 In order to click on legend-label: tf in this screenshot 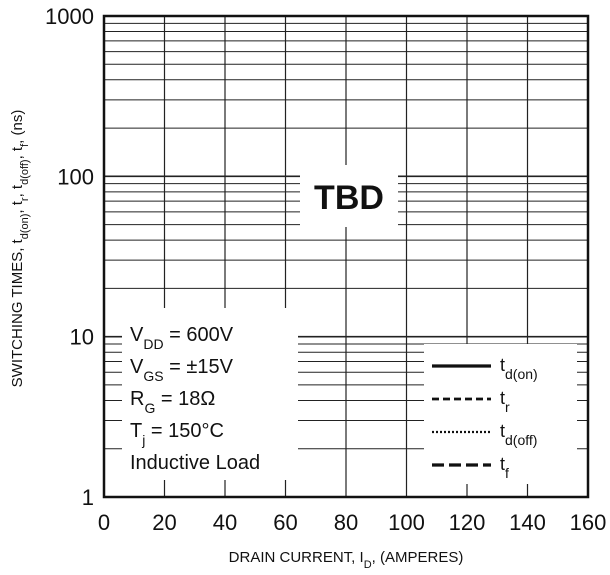, I will do `click(504, 467)`.